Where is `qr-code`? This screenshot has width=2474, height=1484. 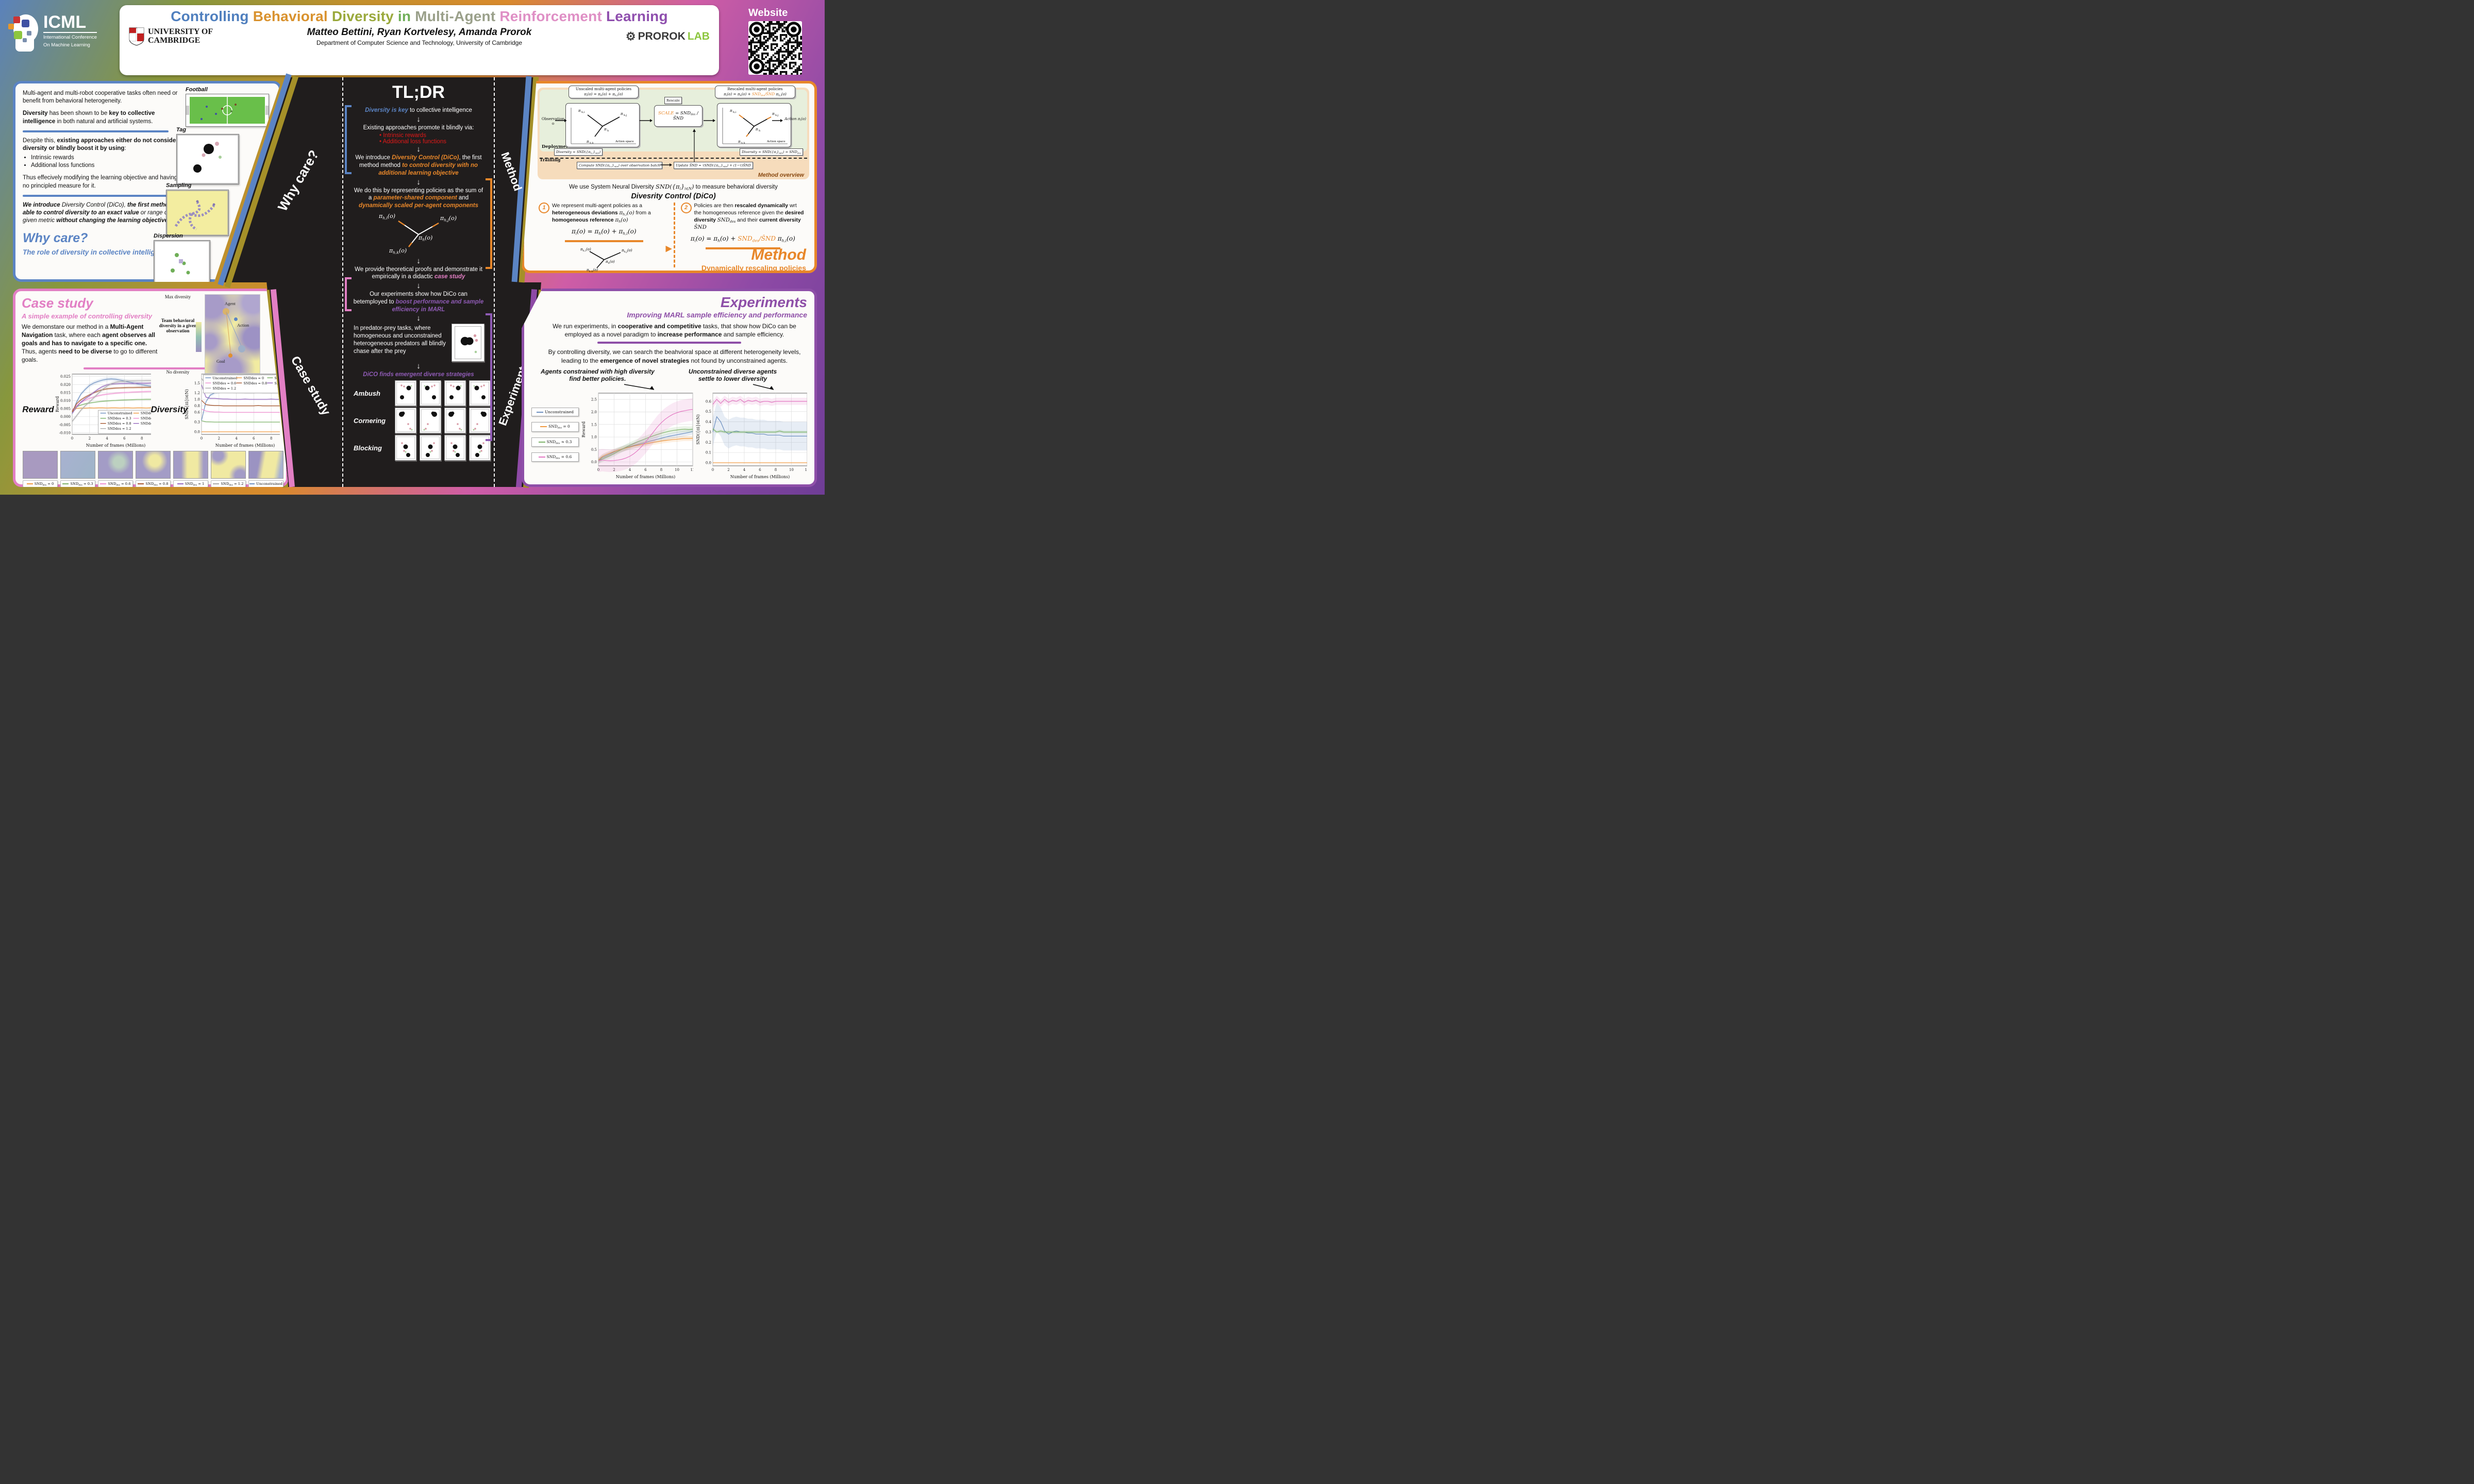 qr-code is located at coordinates (775, 48).